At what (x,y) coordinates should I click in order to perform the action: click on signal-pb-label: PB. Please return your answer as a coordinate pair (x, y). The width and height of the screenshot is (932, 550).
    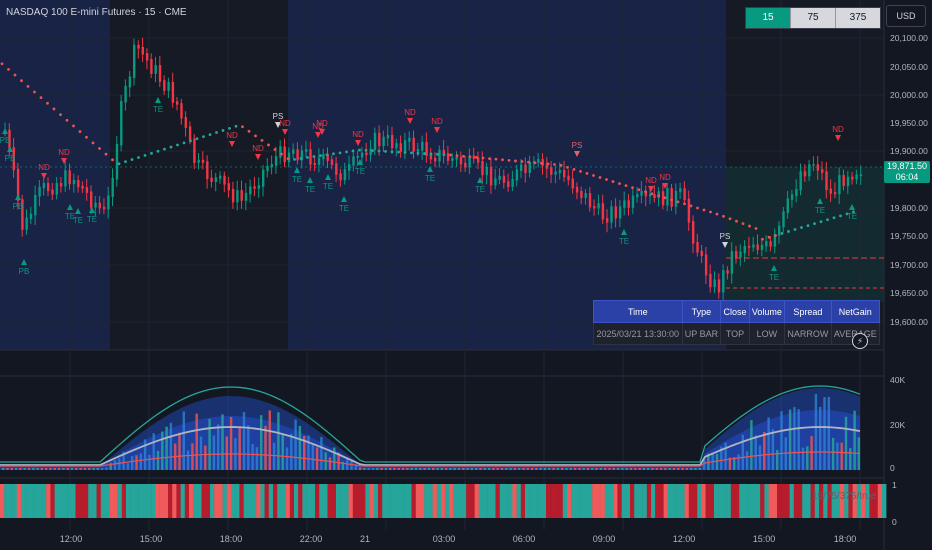
    Looking at the image, I should click on (10, 158).